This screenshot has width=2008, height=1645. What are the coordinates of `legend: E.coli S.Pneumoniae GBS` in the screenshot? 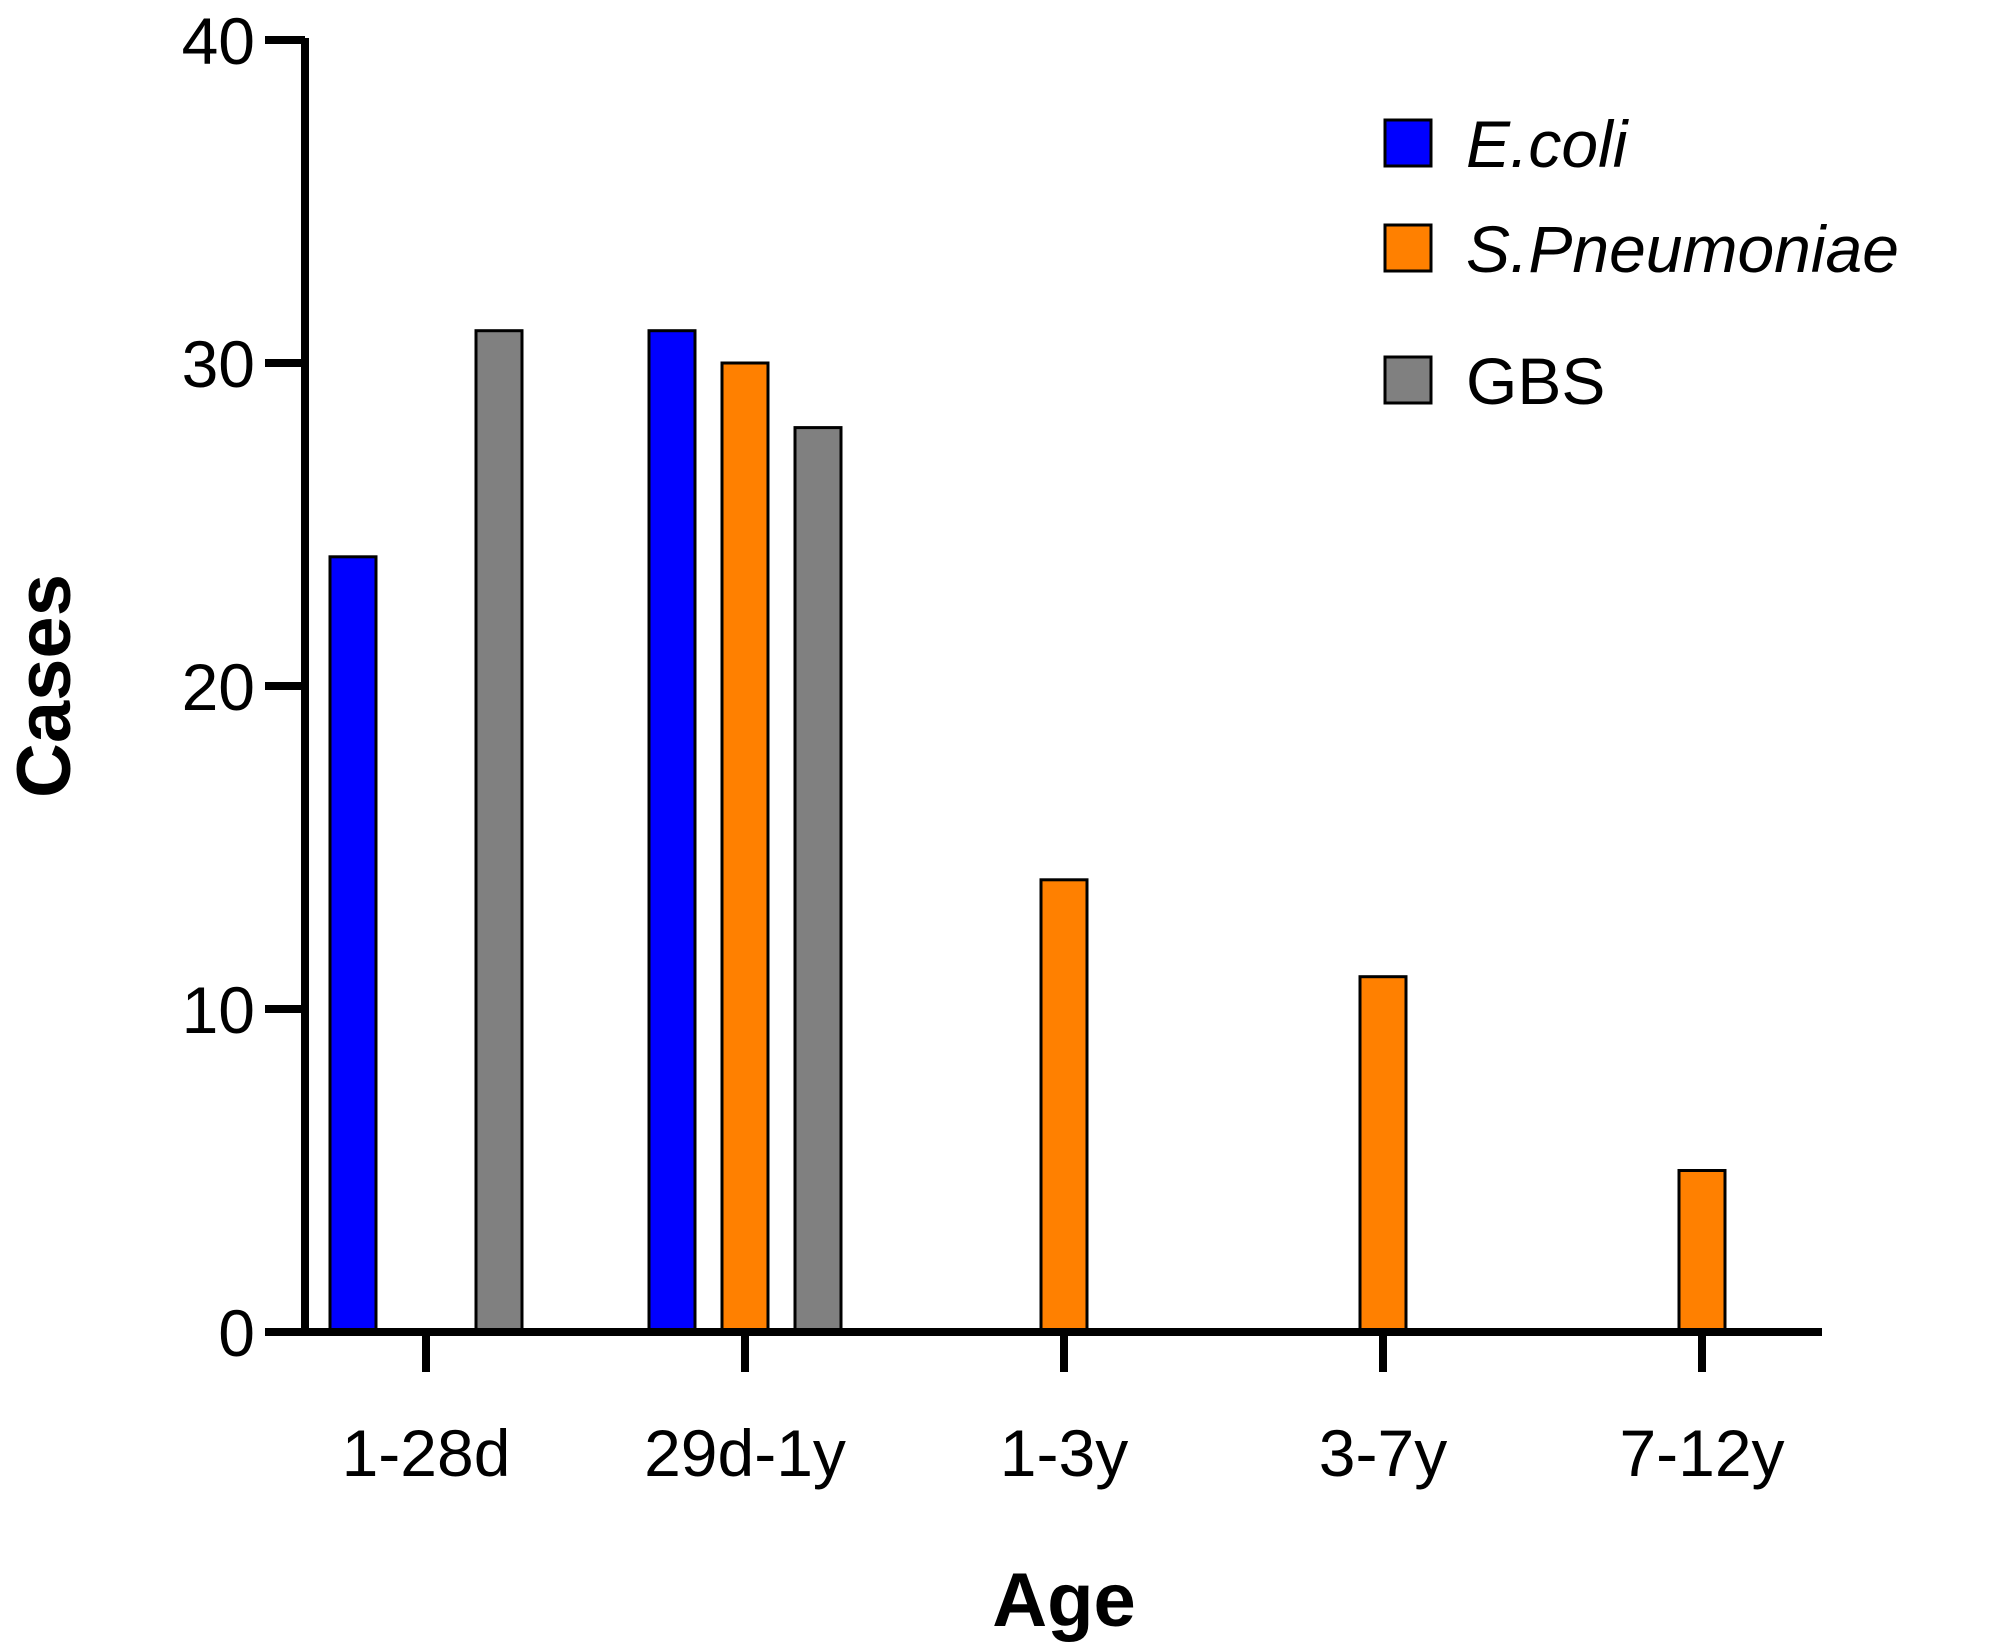 It's located at (1641, 262).